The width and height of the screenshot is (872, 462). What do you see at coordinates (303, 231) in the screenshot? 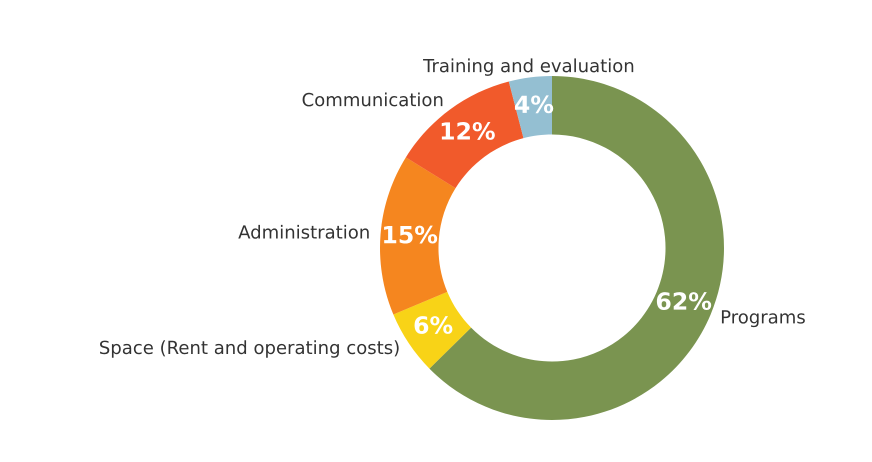
I see `slice-label: Administration` at bounding box center [303, 231].